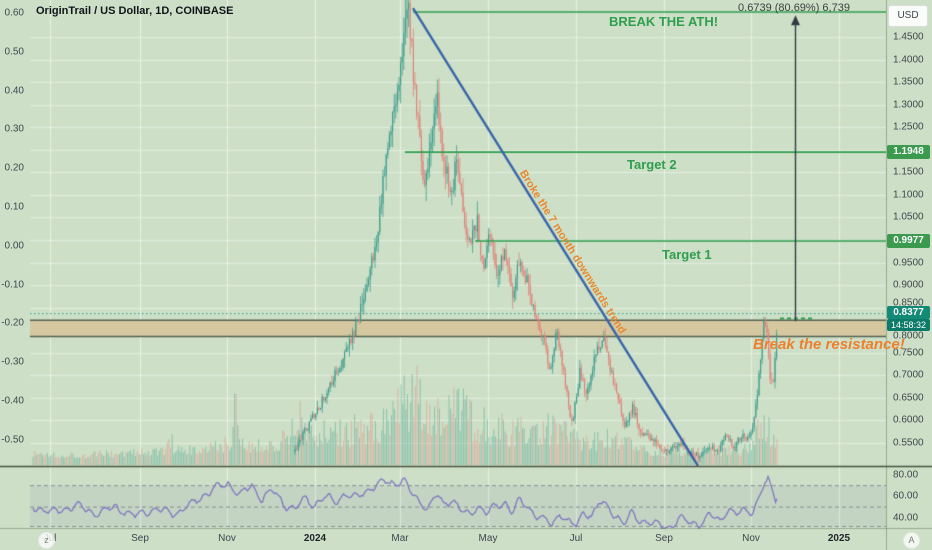  Describe the element at coordinates (14, 233) in the screenshot. I see `left-price-axis` at that location.